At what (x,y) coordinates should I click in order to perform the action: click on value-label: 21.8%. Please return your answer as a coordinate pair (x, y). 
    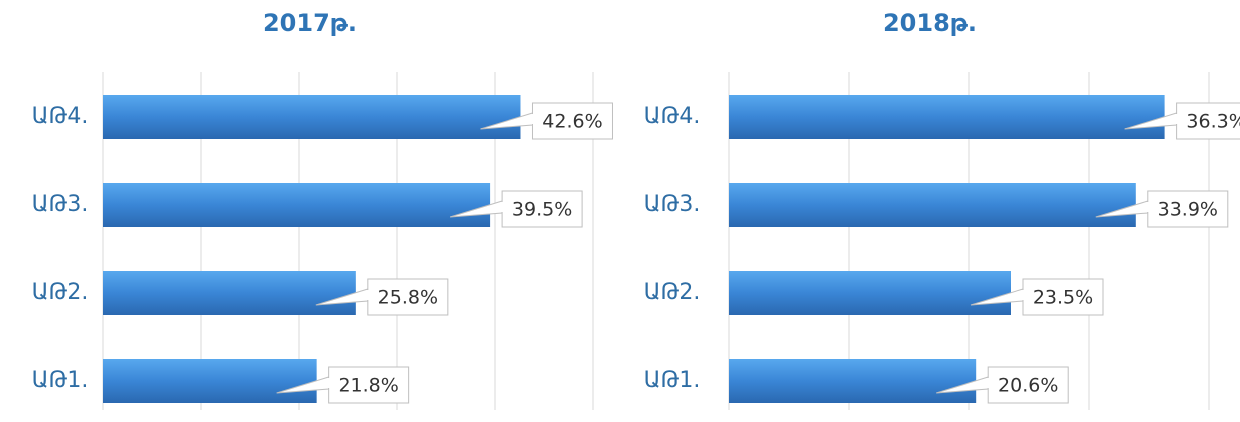
    Looking at the image, I should click on (368, 386).